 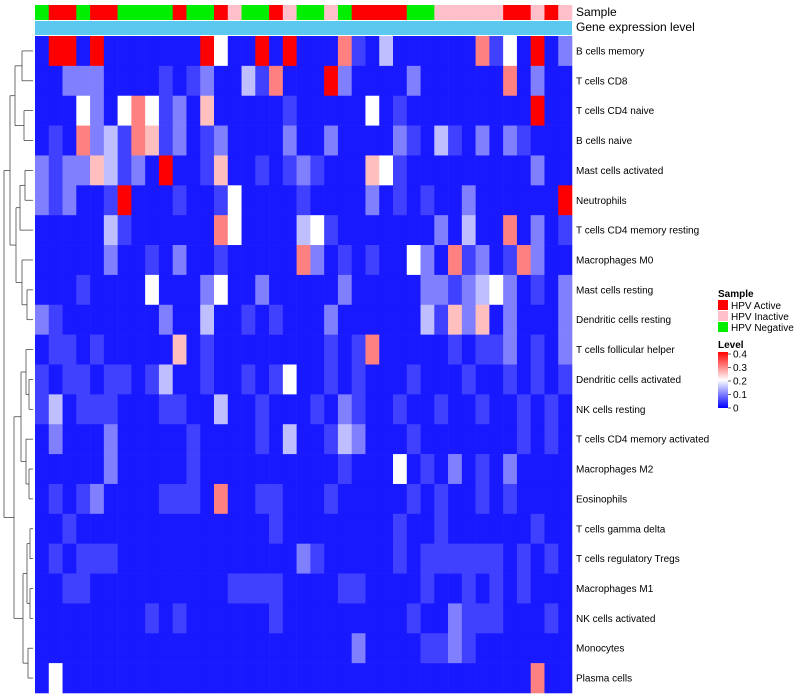 What do you see at coordinates (756, 306) in the screenshot?
I see `sample-legend-label: HPV Active` at bounding box center [756, 306].